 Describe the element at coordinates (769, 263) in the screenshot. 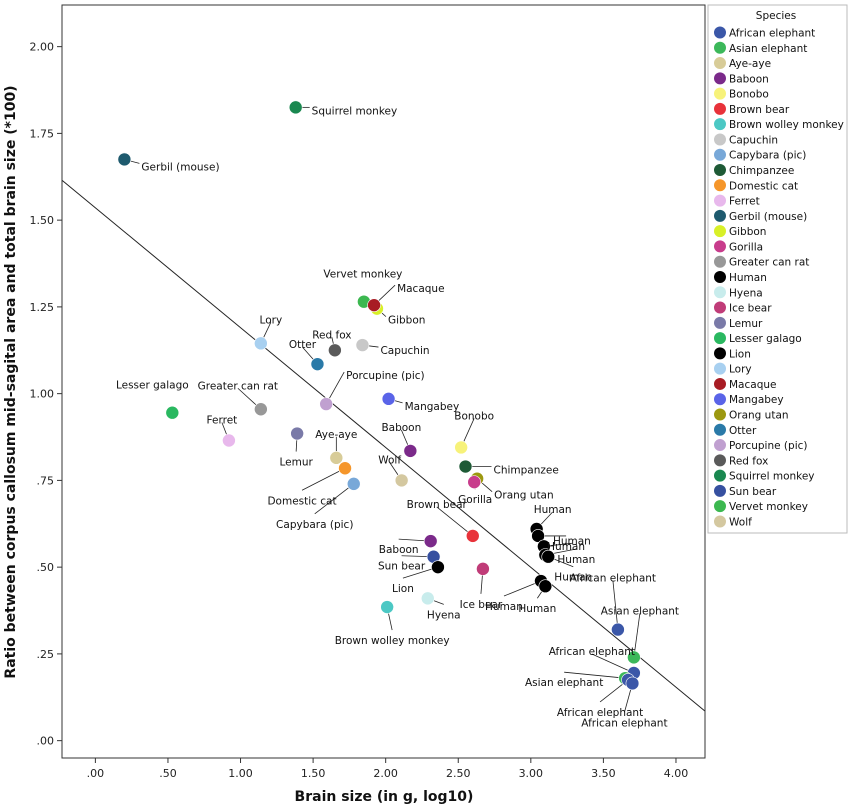

I see `legend-label: Greater can rat` at that location.